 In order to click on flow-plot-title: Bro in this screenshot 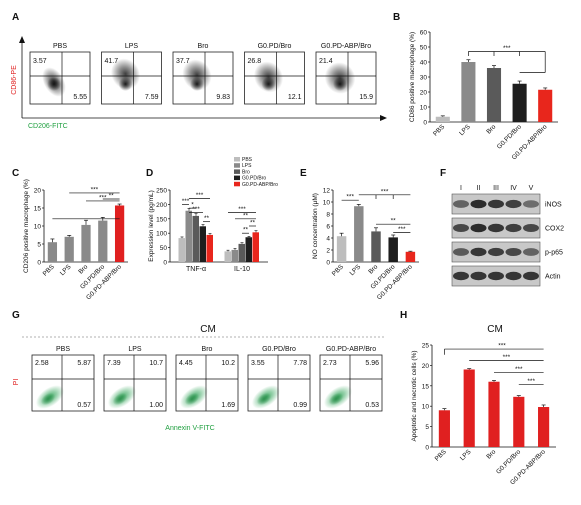, I will do `click(207, 349)`.